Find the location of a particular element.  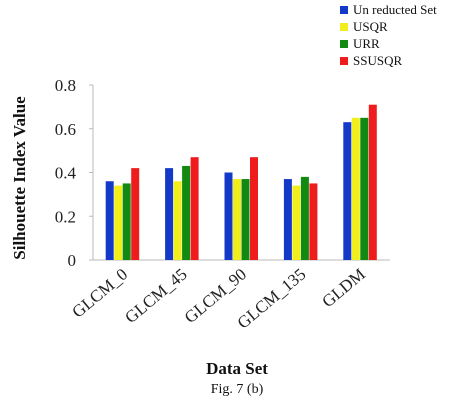

legend-label: Un reducted Set is located at coordinates (395, 9).